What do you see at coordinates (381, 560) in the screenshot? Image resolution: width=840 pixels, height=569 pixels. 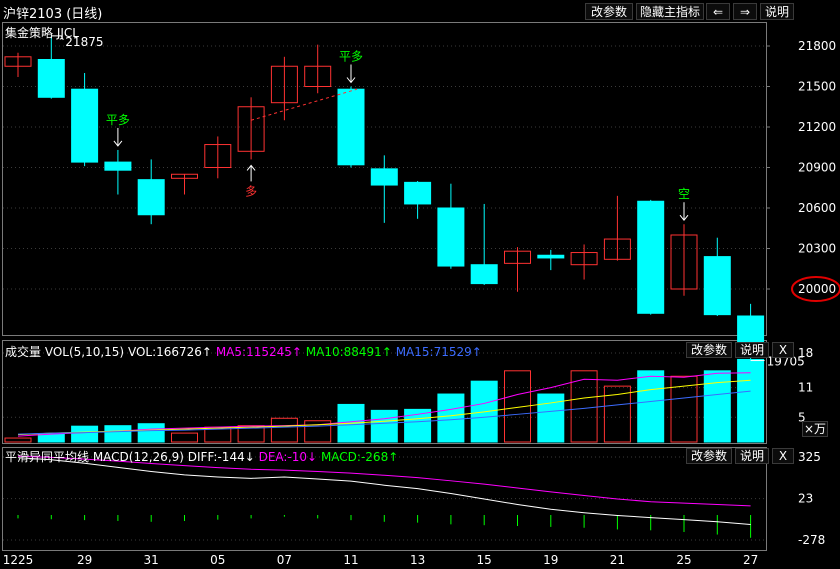 I see `x-axis-labels: 1225 29 31 05 07 11 13 15 19 21 25 27` at bounding box center [381, 560].